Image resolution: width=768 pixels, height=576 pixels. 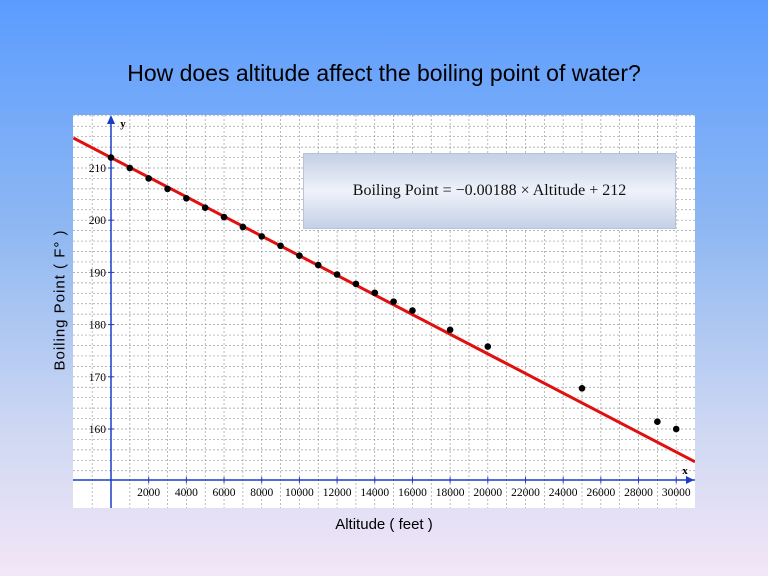 I want to click on x-tick-label: 30000, so click(x=676, y=493).